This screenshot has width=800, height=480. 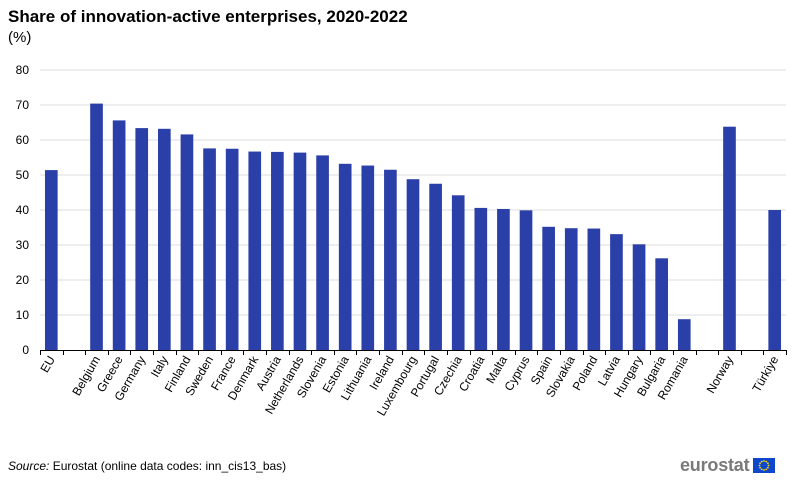 What do you see at coordinates (277, 250) in the screenshot?
I see `bar-austria` at bounding box center [277, 250].